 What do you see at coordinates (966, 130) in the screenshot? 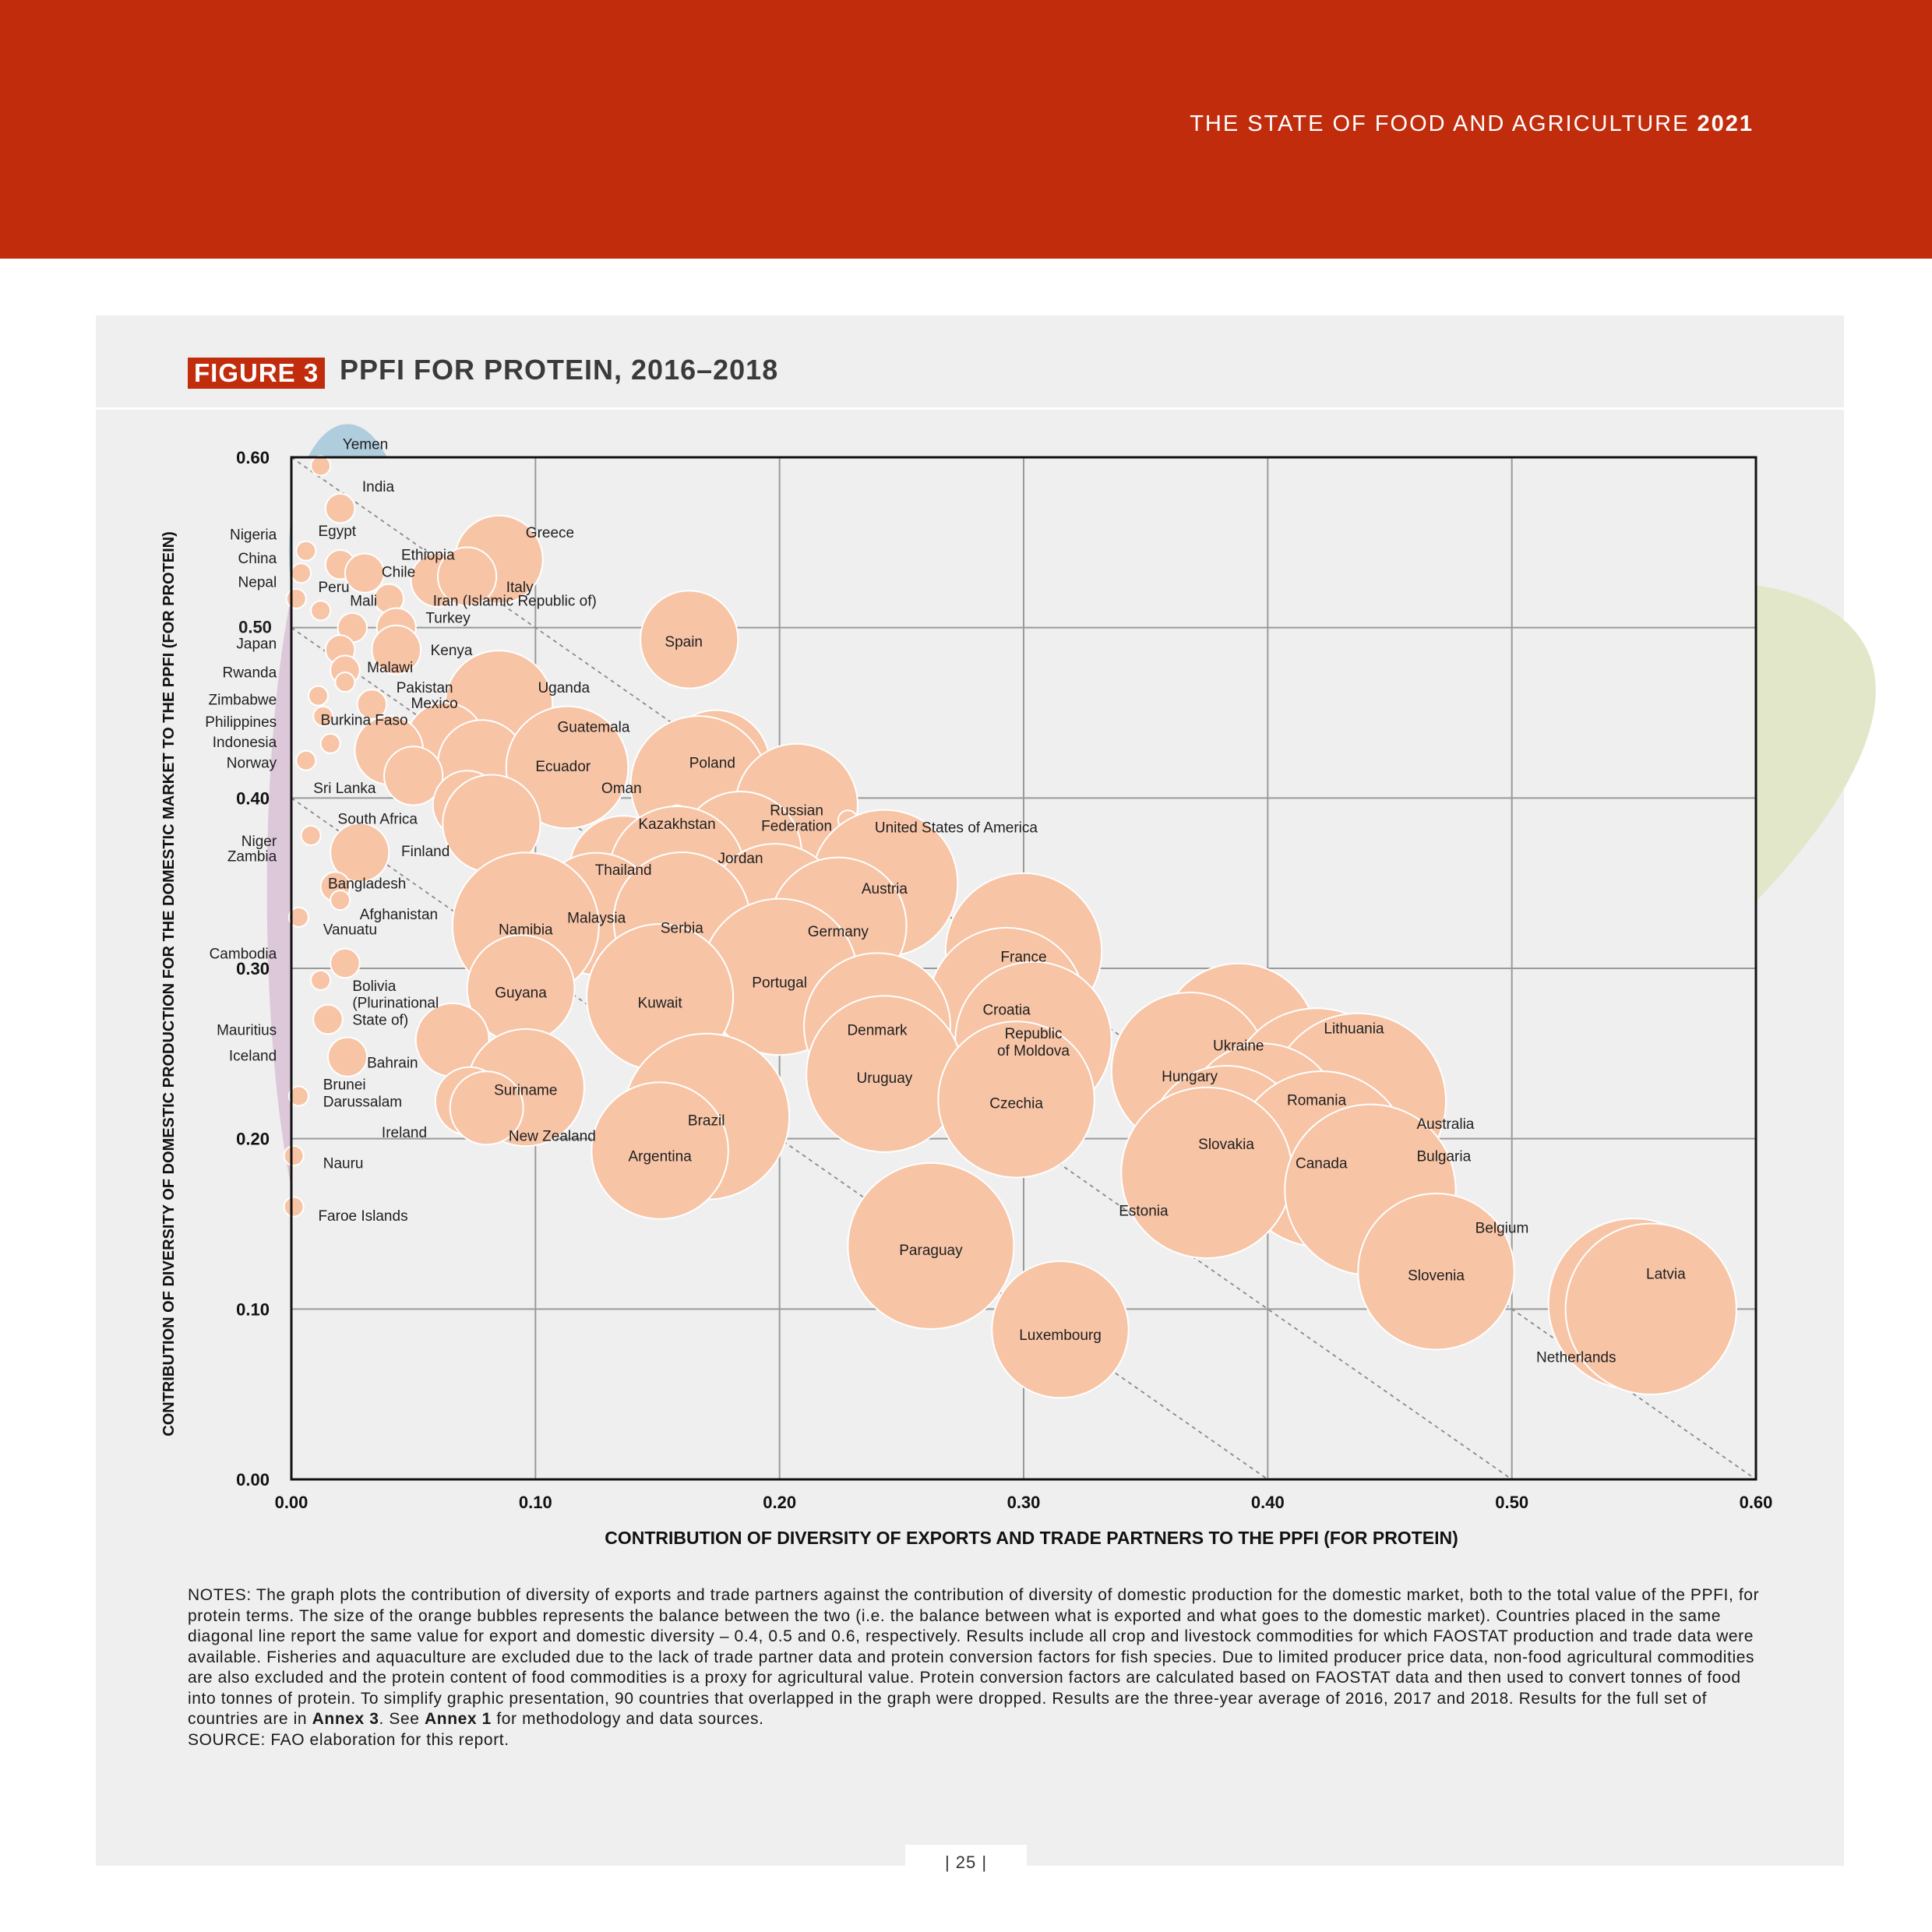
I see `header-banner` at bounding box center [966, 130].